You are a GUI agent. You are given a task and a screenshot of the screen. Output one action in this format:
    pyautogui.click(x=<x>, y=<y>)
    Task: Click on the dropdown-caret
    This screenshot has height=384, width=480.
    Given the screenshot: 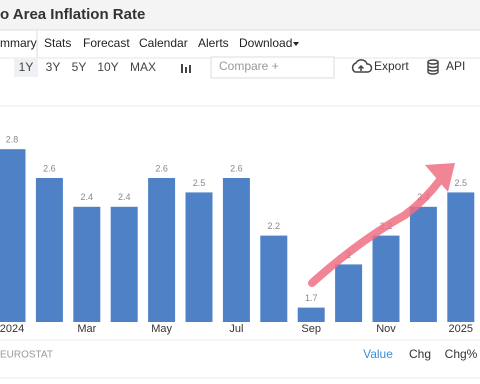 What is the action you would take?
    pyautogui.click(x=296, y=44)
    